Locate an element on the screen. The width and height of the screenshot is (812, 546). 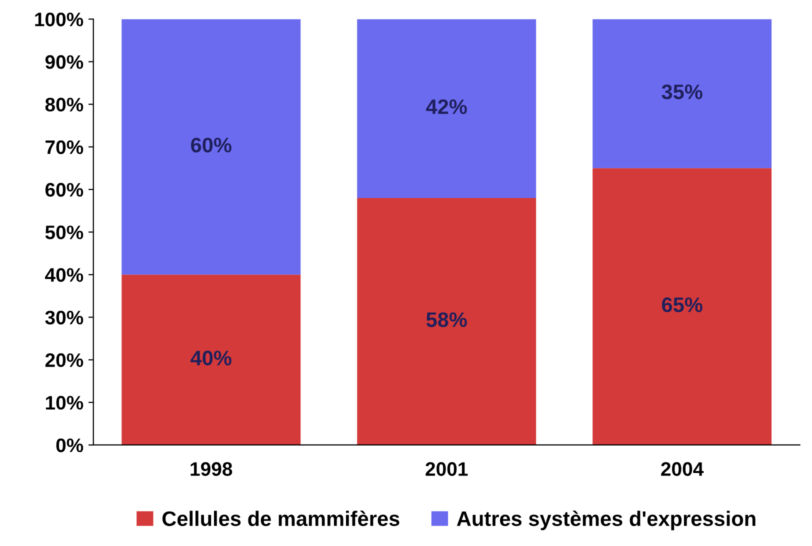
data-label: 58% is located at coordinates (446, 320).